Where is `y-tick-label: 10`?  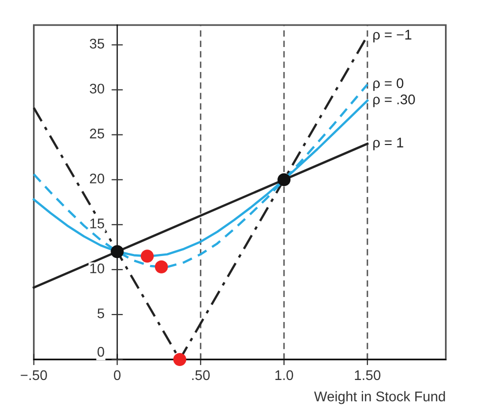
y-tick-label: 10 is located at coordinates (97, 268).